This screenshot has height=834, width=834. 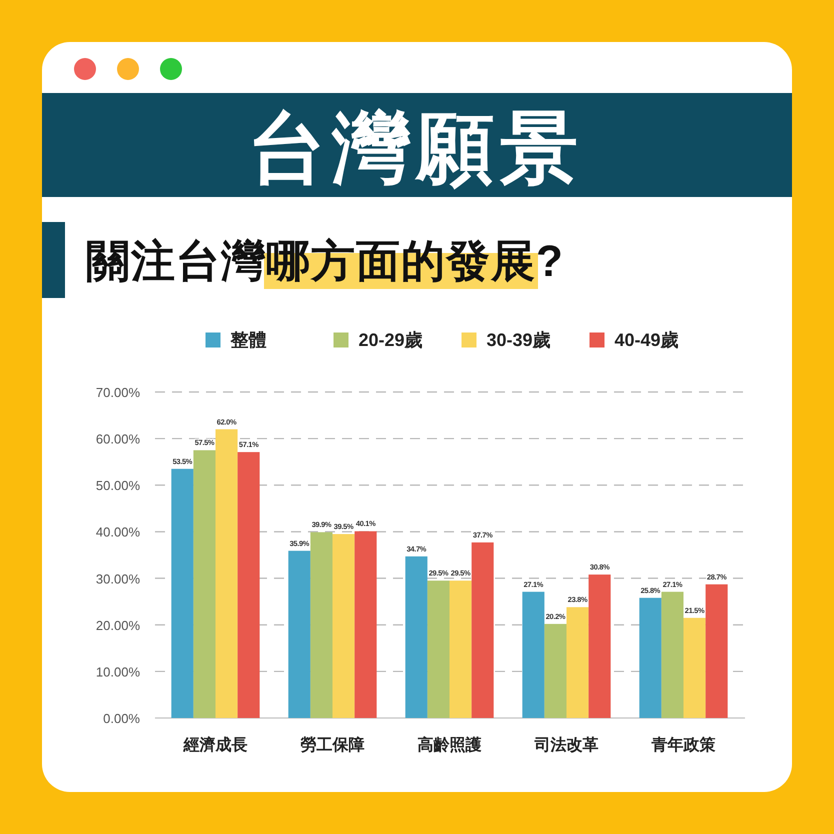 What do you see at coordinates (390, 340) in the screenshot?
I see `legend-label: 20-29歲` at bounding box center [390, 340].